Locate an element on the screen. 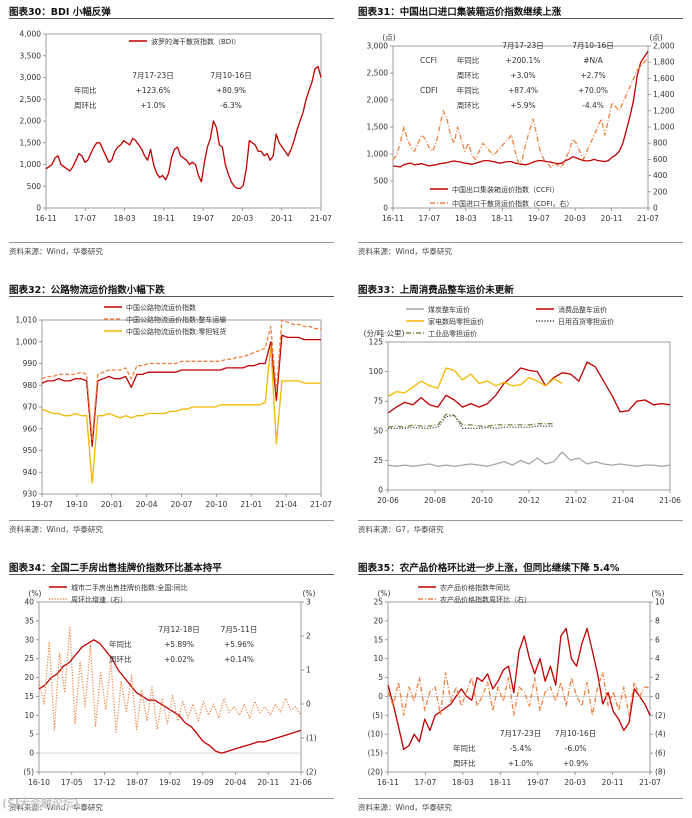  y2-tick-label: 600 is located at coordinates (660, 159).